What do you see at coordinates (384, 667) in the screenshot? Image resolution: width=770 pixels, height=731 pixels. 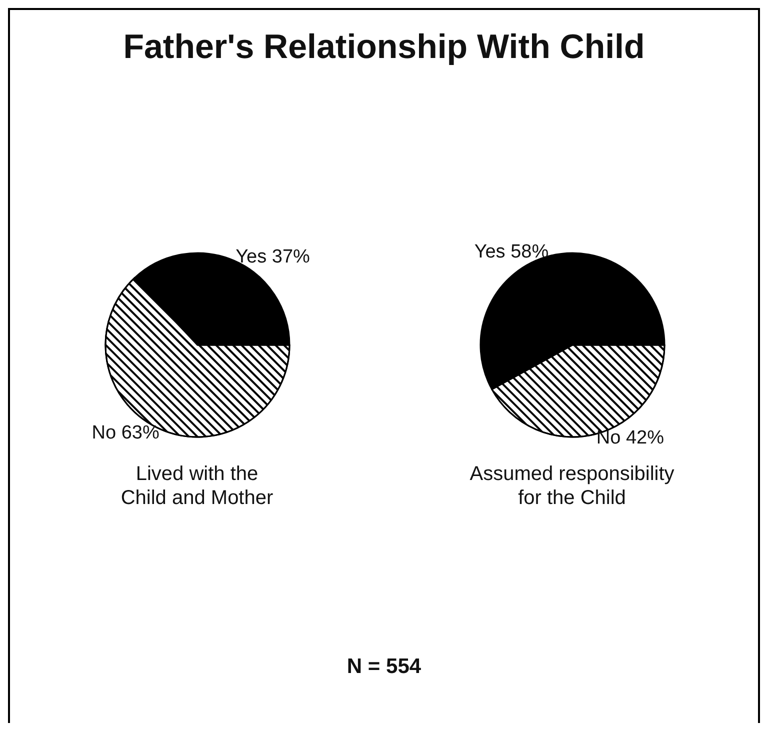 I see `text: N = 554` at bounding box center [384, 667].